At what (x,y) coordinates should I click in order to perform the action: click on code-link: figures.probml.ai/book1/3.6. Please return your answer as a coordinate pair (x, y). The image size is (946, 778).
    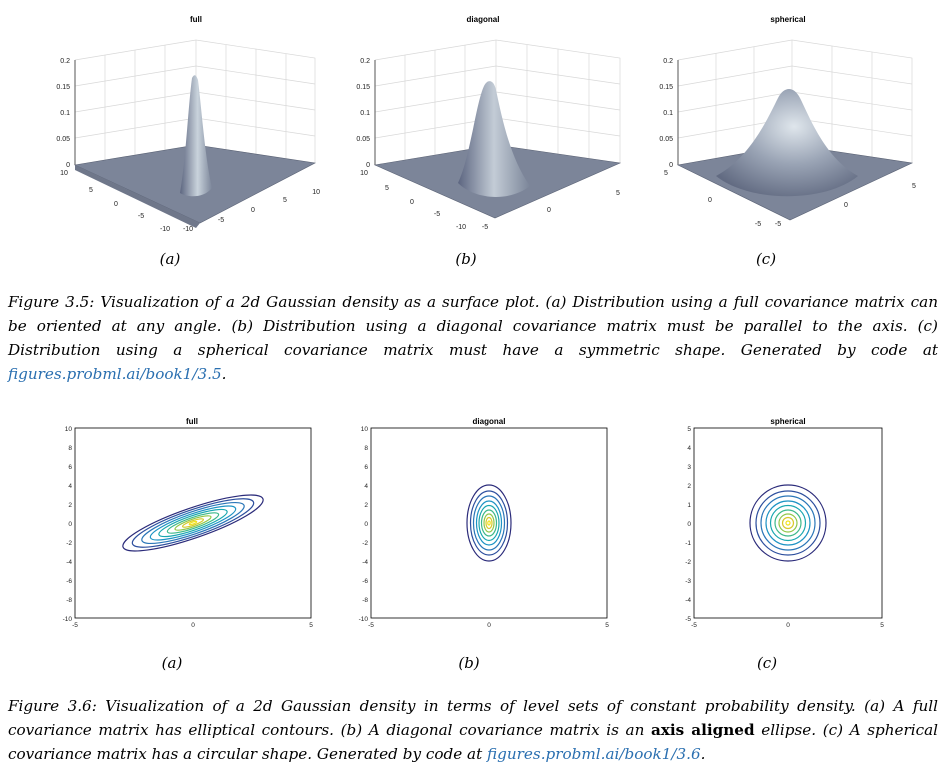
    Looking at the image, I should click on (594, 754).